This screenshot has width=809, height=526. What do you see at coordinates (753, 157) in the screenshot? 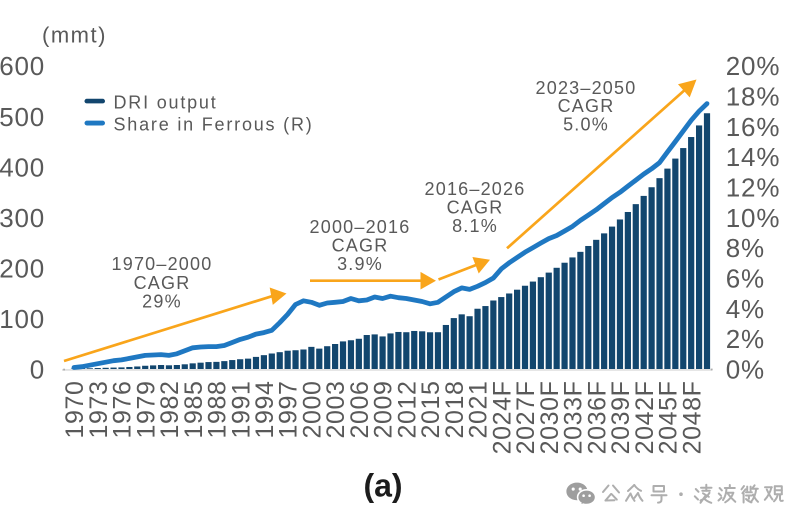
I see `svg-text: 14%` at bounding box center [753, 157].